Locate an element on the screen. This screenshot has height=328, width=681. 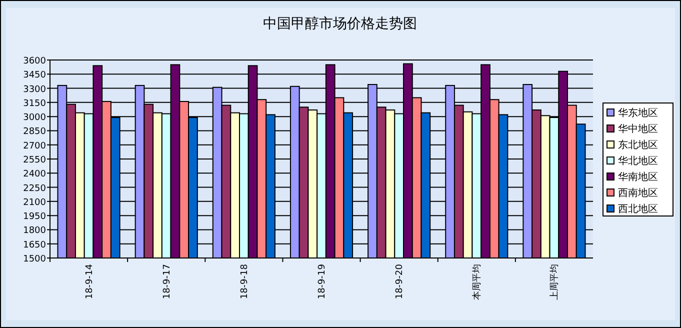
x-tick-label: 18-9-17 is located at coordinates (167, 282).